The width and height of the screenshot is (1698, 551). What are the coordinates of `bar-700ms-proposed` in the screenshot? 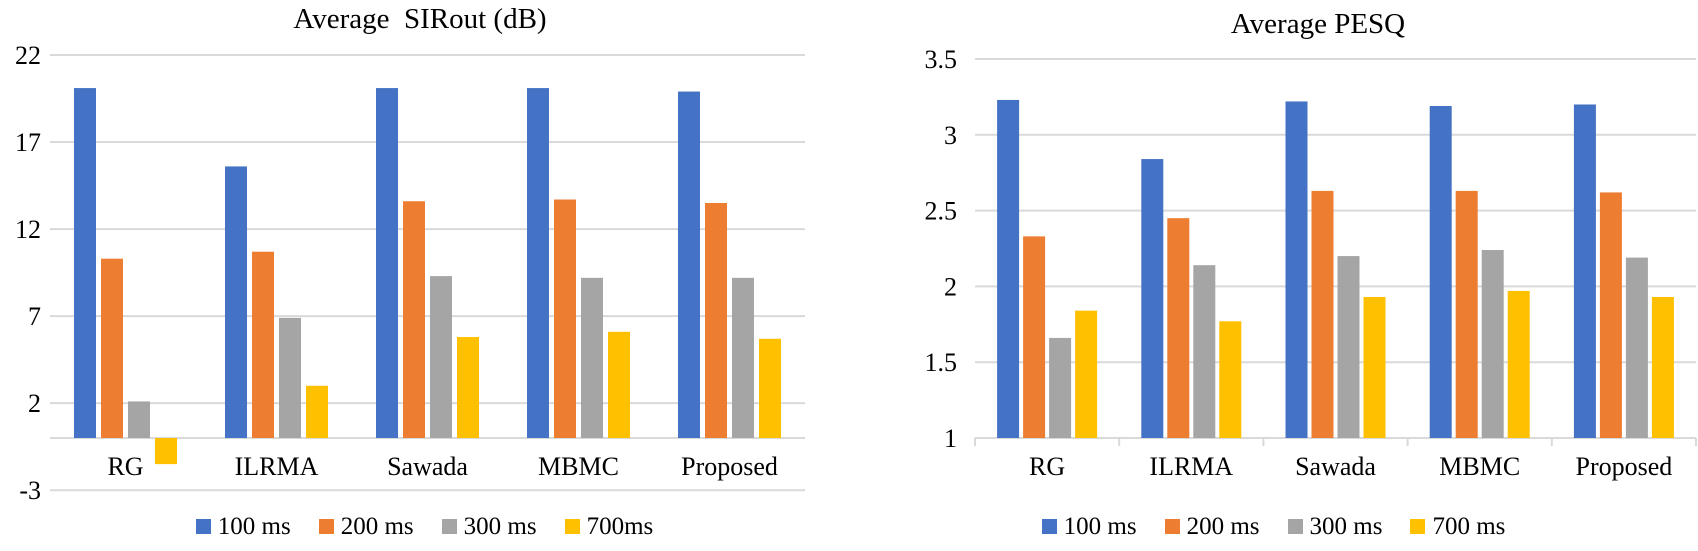 It's located at (770, 388).